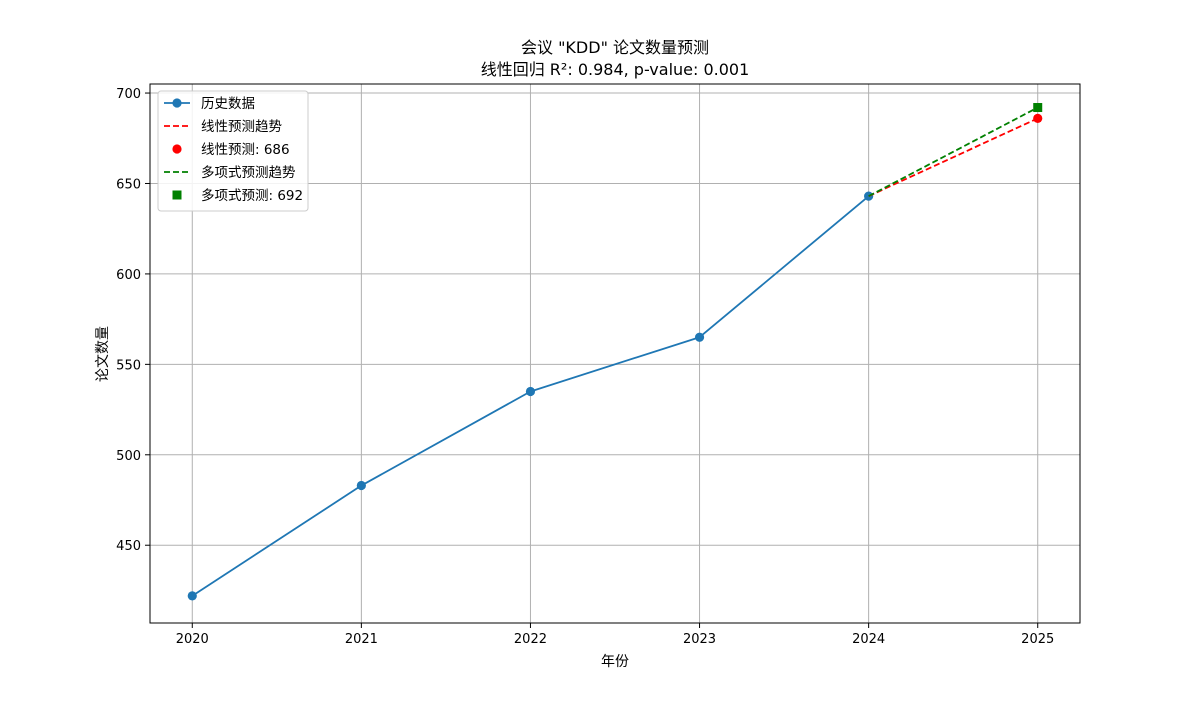 The height and width of the screenshot is (704, 1200). What do you see at coordinates (361, 639) in the screenshot?
I see `x-tick-label: 2021` at bounding box center [361, 639].